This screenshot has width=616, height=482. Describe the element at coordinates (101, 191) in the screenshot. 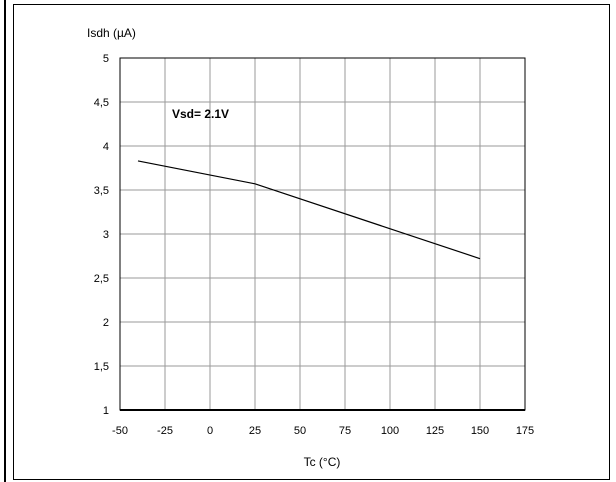

I see `y-tick-label: 3,5` at that location.